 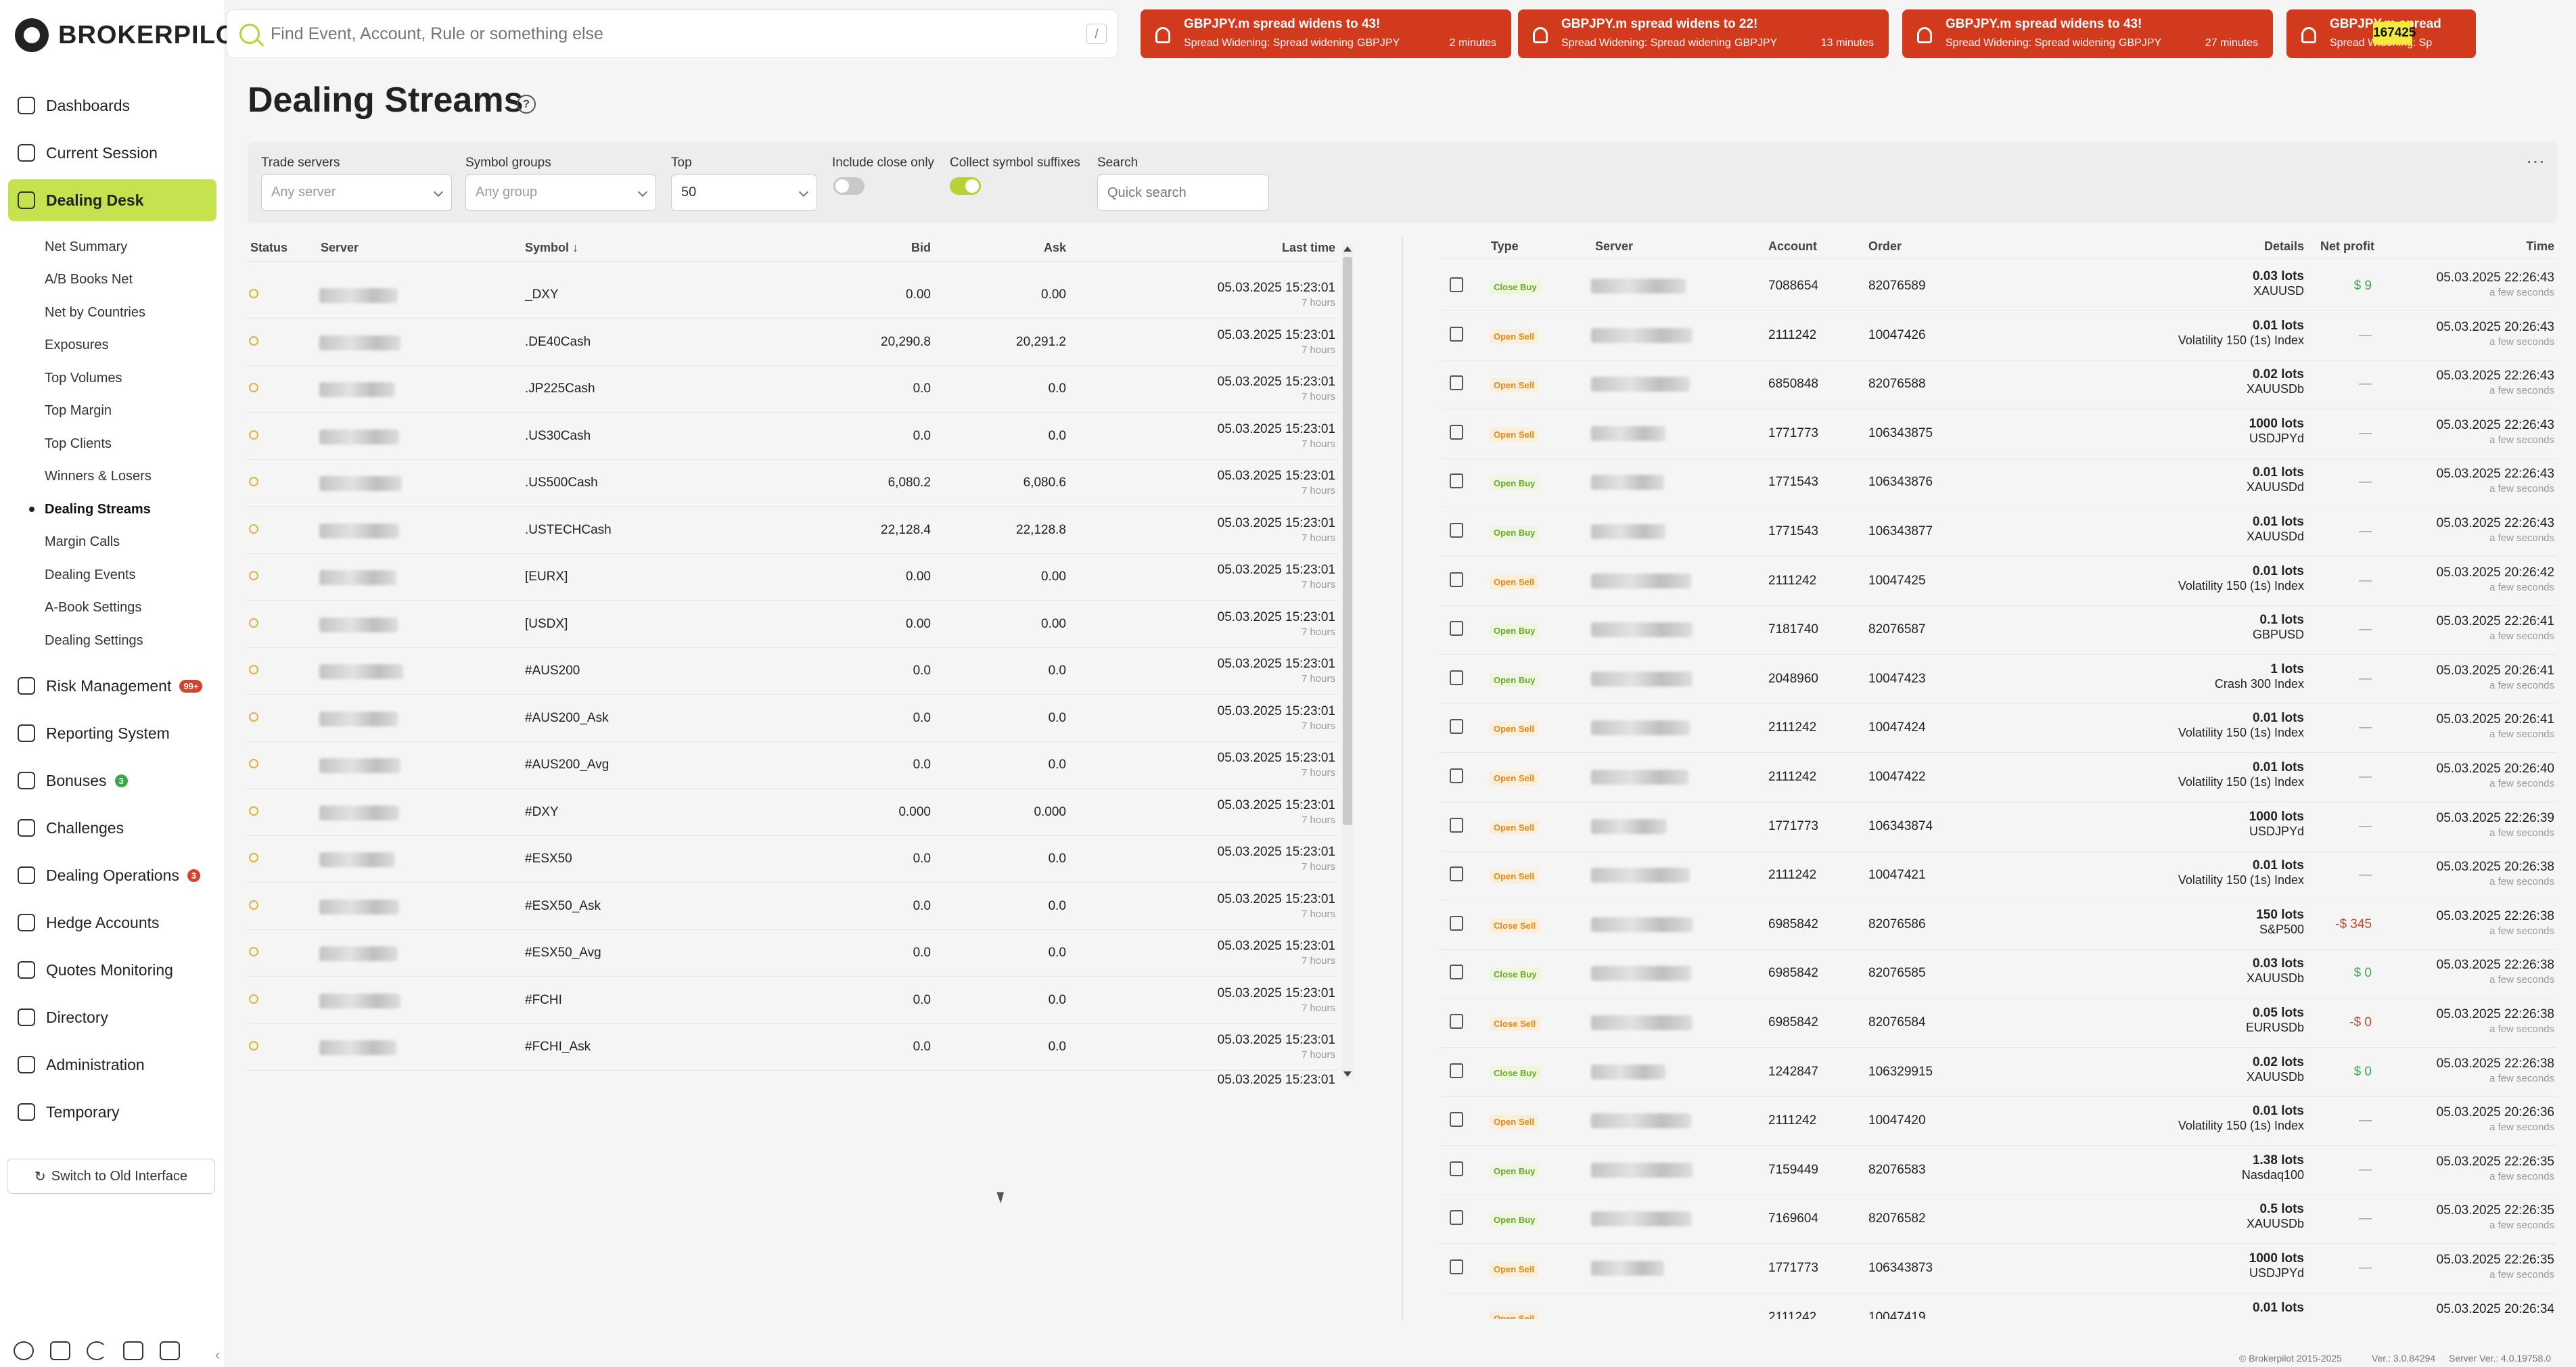 I want to click on quote-row: #FCHI 0.0 0.0 05.03.2025 15:23:01 7 hours, so click(x=792, y=1001).